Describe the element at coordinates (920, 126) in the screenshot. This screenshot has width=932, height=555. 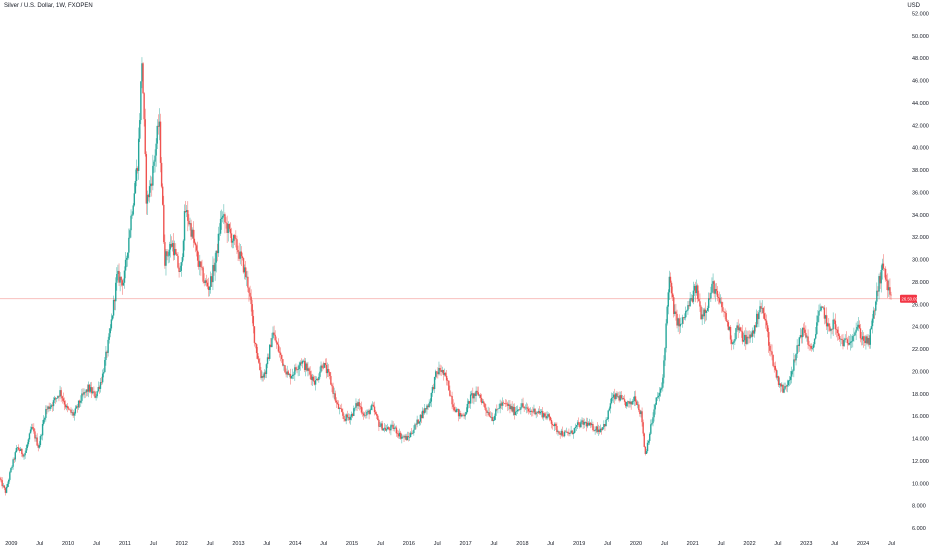
I see `y-tick-label: 42.000` at that location.